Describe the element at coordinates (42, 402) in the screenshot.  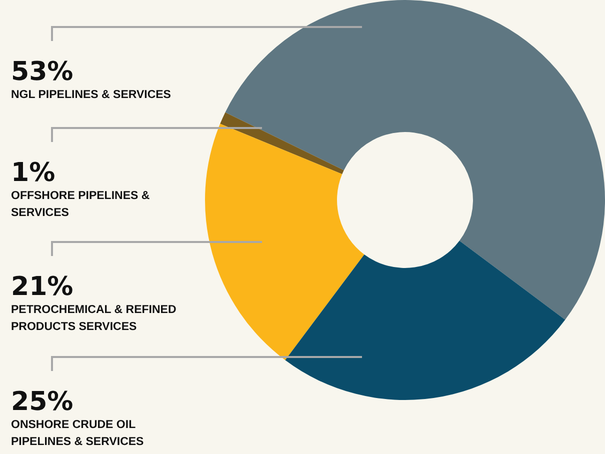
I see `data-label: 25%` at that location.